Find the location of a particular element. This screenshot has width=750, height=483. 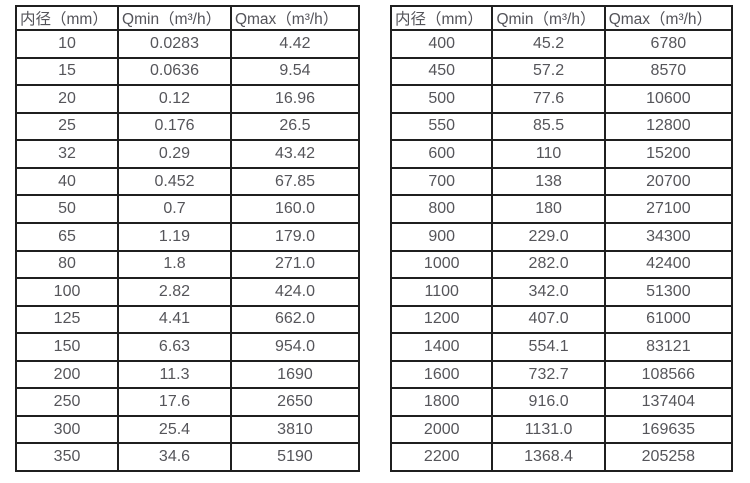

table-cell: 800 is located at coordinates (441, 209).